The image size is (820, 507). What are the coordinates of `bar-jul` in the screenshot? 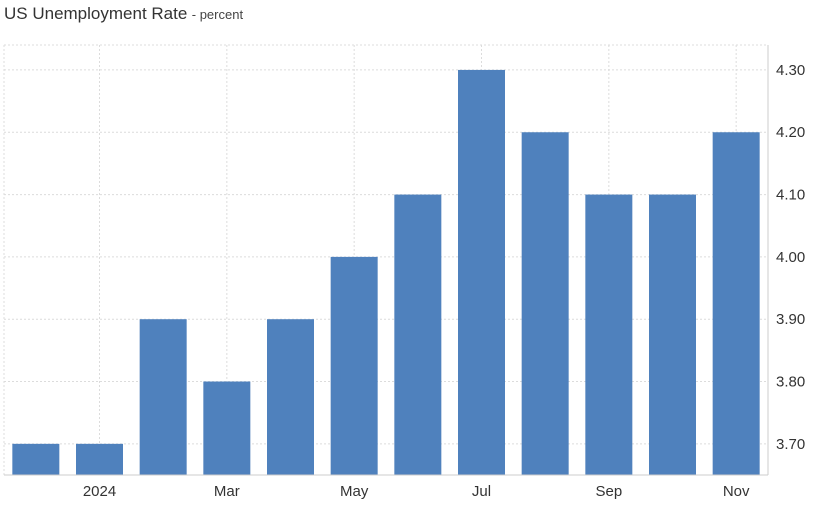 It's located at (481, 272).